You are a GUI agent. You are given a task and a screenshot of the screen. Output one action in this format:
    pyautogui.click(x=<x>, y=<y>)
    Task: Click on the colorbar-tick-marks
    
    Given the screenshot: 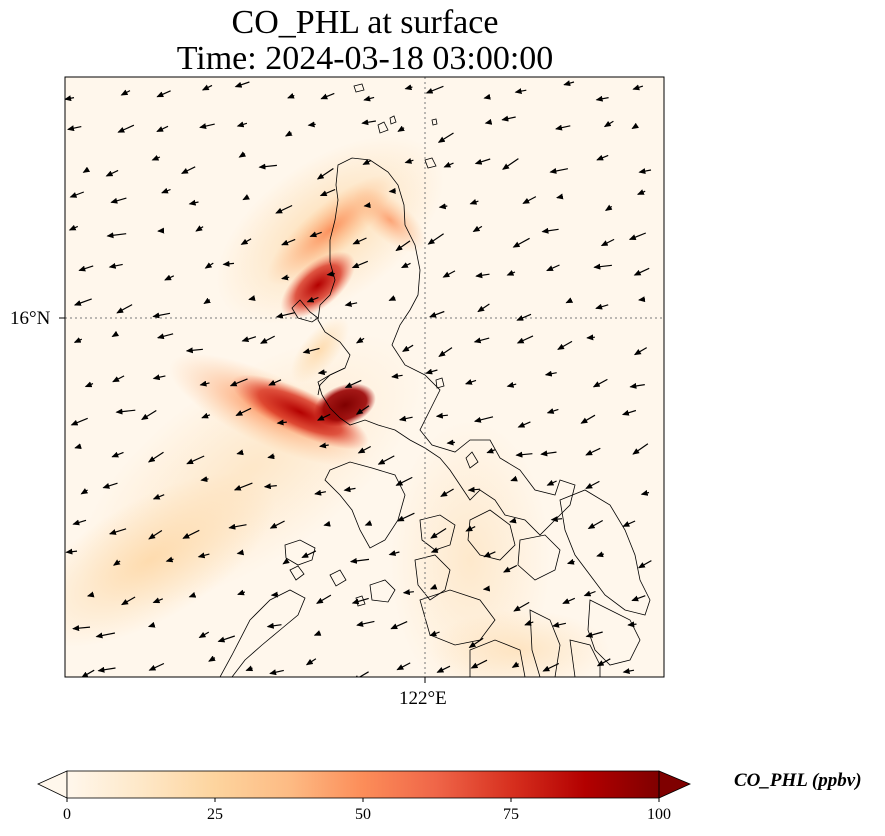 What is the action you would take?
    pyautogui.click(x=363, y=800)
    